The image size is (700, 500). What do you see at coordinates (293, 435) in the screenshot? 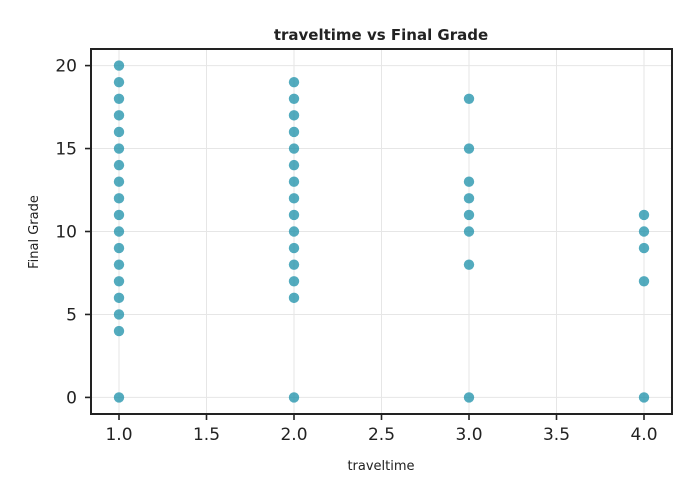
I see `x-tick-label: 2.0` at bounding box center [293, 435].